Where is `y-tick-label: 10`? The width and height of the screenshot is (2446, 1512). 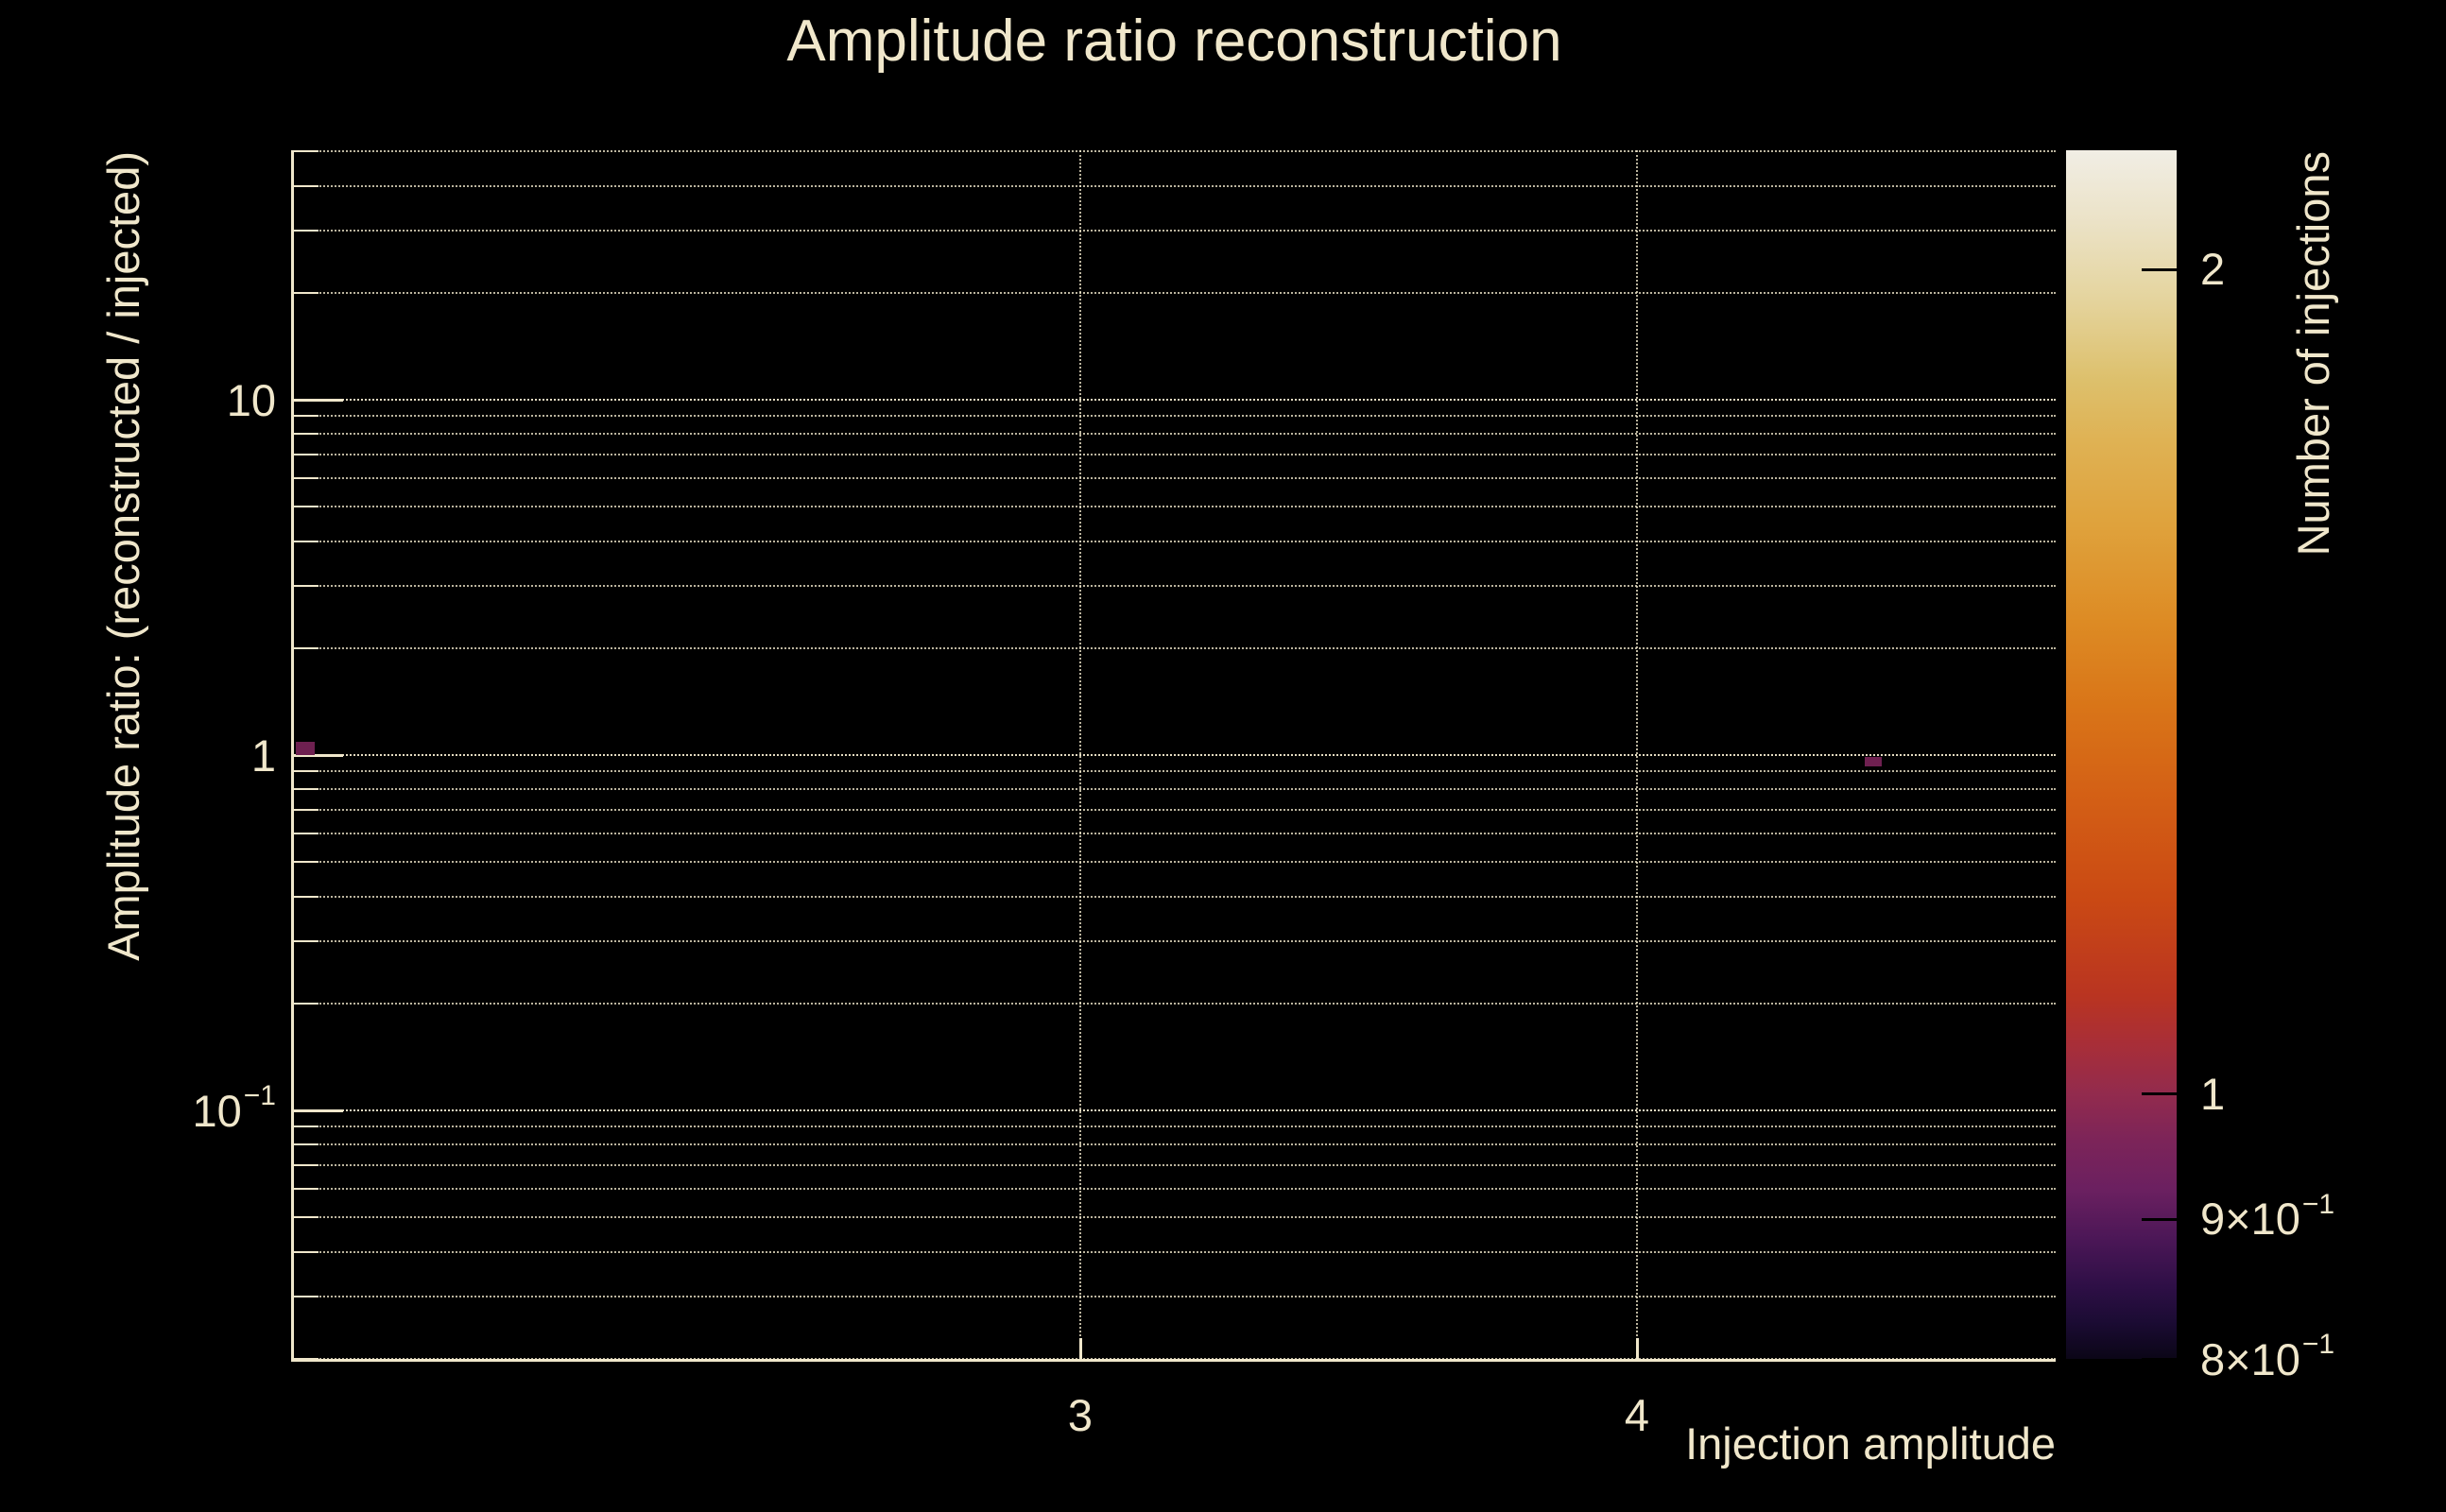 y-tick-label: 10 is located at coordinates (167, 399).